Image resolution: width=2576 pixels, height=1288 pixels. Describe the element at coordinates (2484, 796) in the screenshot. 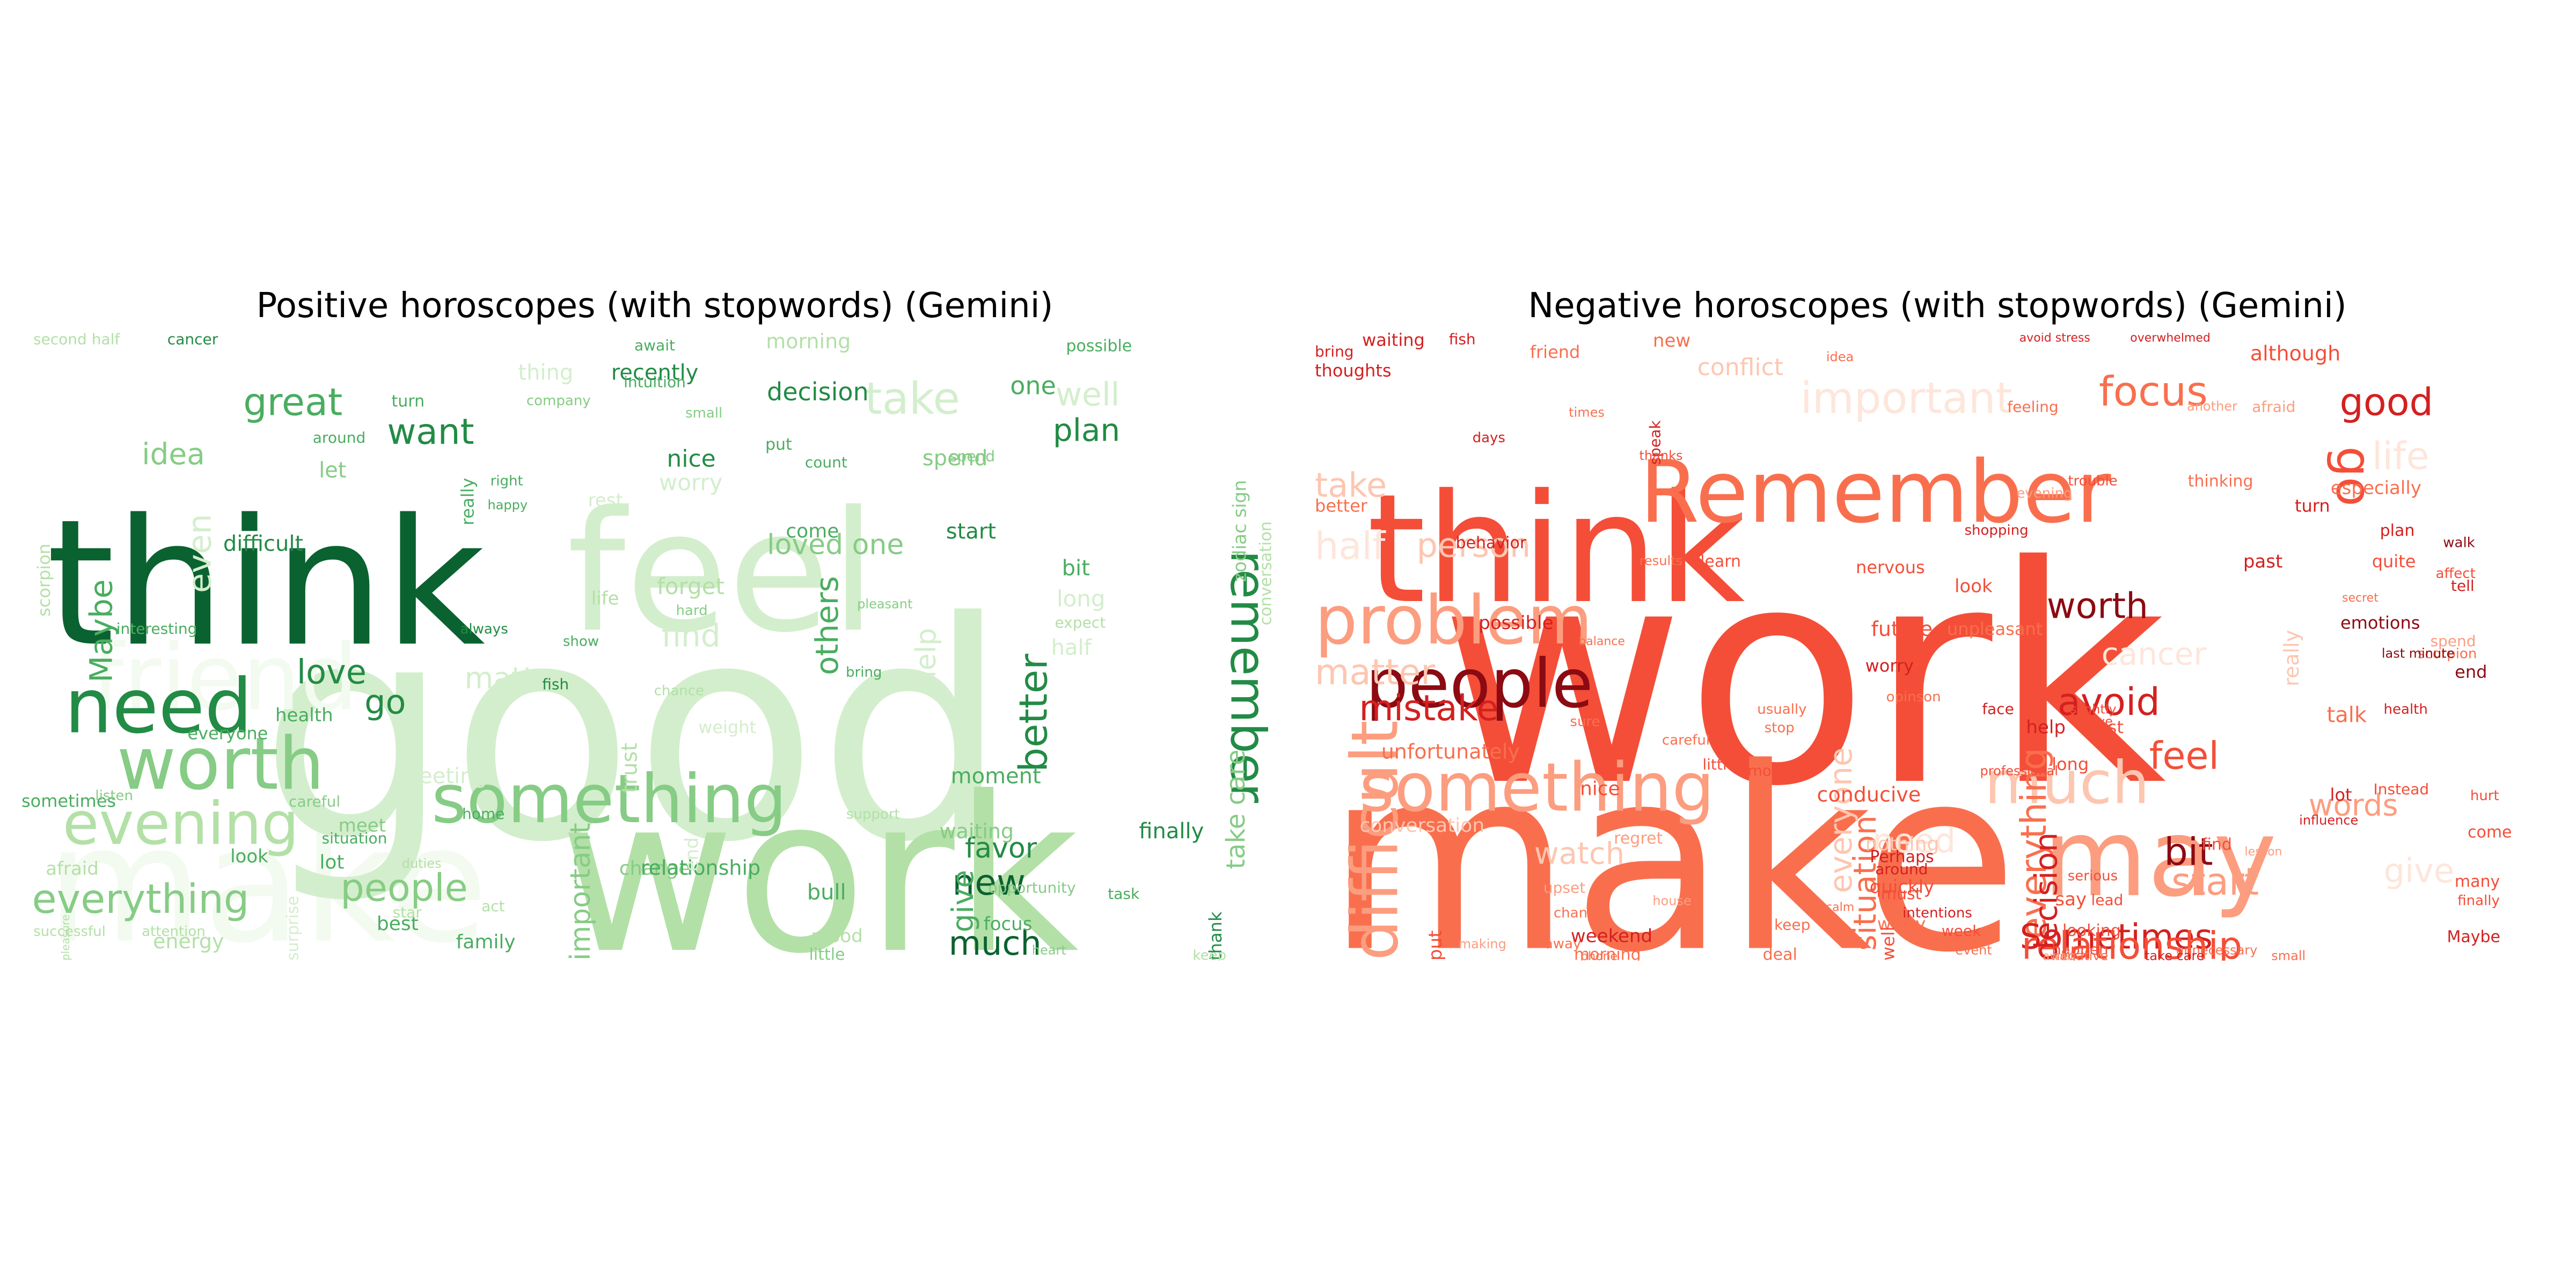

I see `word: hurt` at that location.